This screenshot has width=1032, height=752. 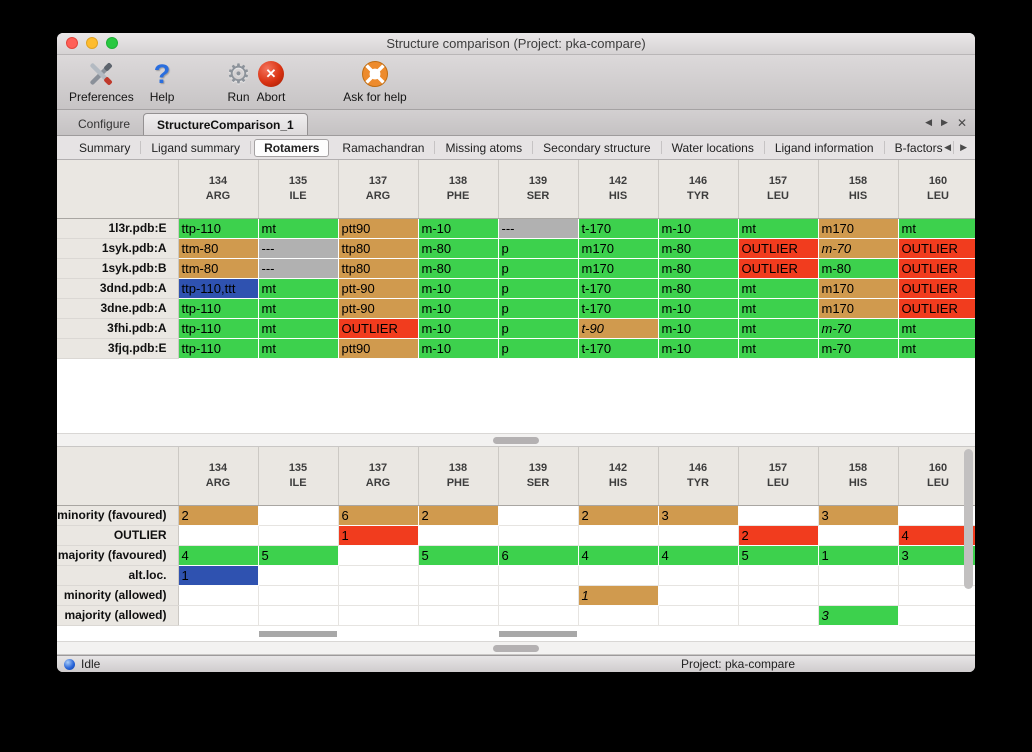 I want to click on row-label: majority (allowed), so click(x=118, y=615).